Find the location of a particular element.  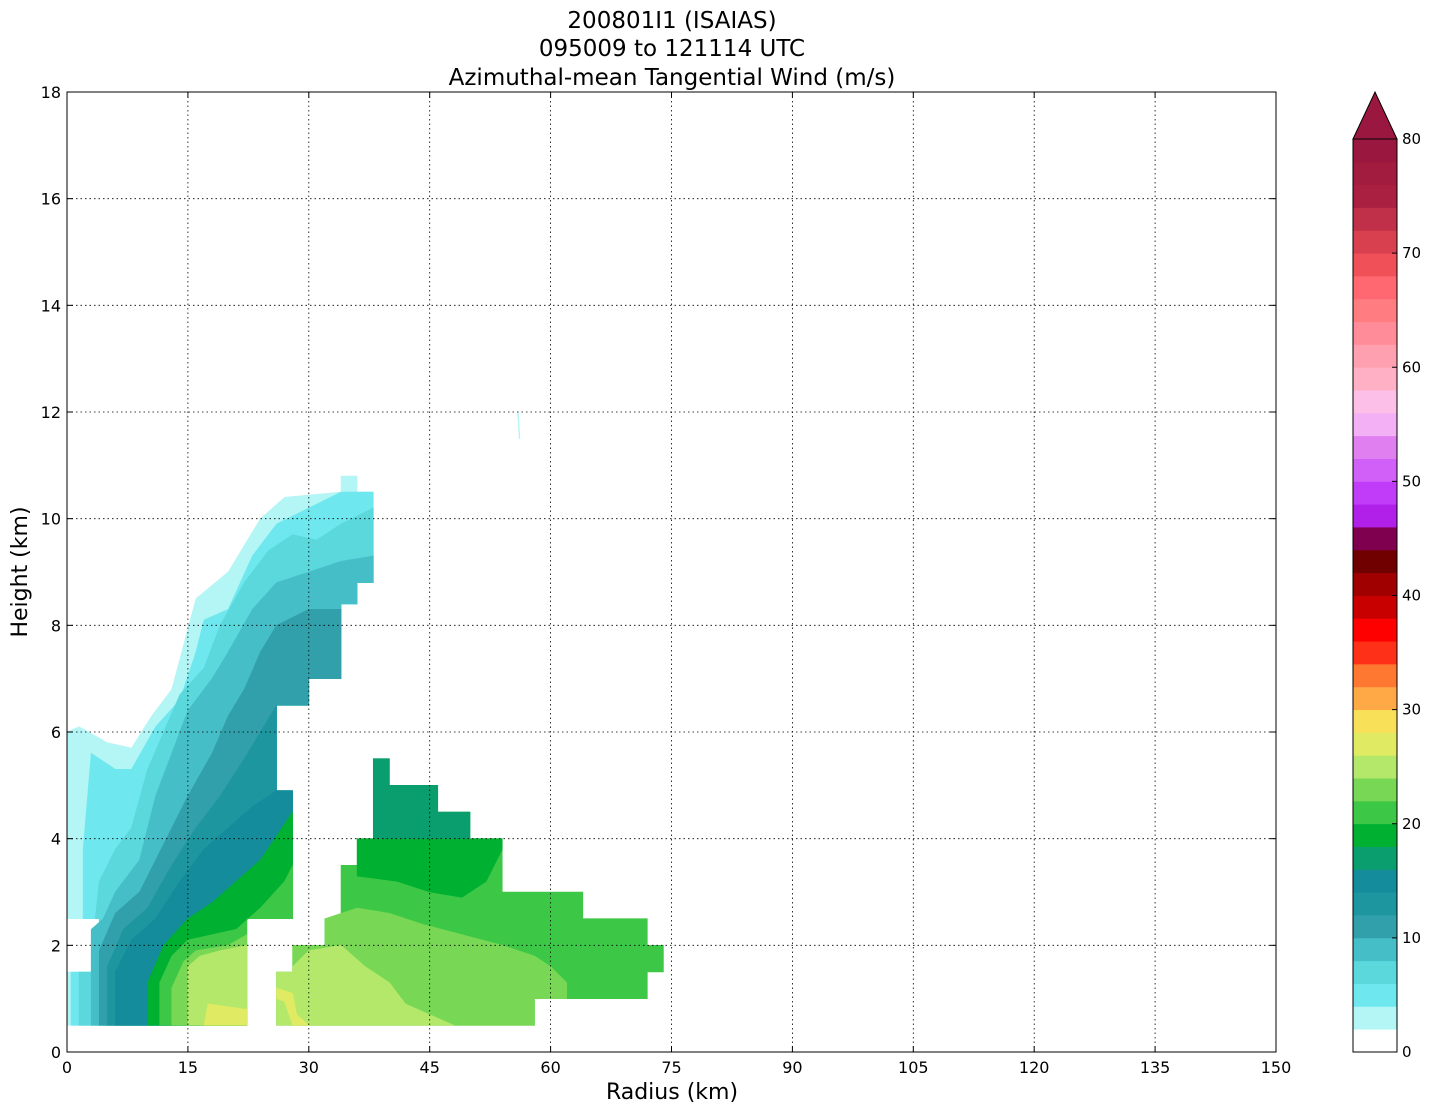

y-tick-label: 8 is located at coordinates (56, 625).